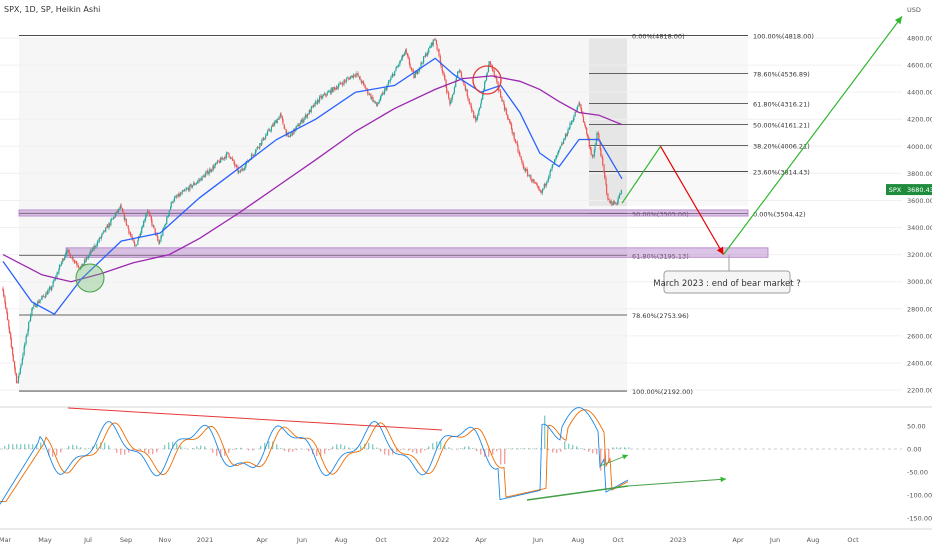 The width and height of the screenshot is (932, 554). Describe the element at coordinates (662, 392) in the screenshot. I see `fib-long-label: 100.00%(2192.00)` at that location.